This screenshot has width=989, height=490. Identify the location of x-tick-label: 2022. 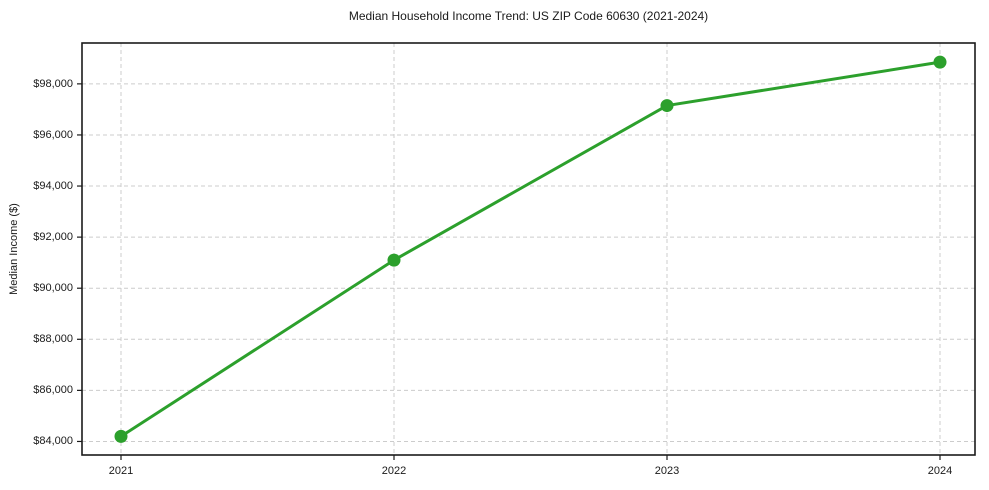
(394, 471).